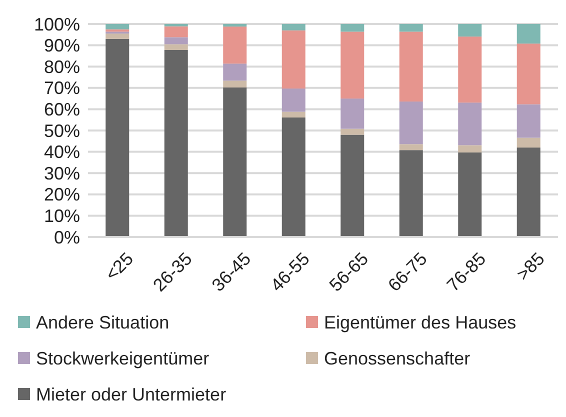  I want to click on legend-label: Mieter oder Untermieter, so click(131, 394).